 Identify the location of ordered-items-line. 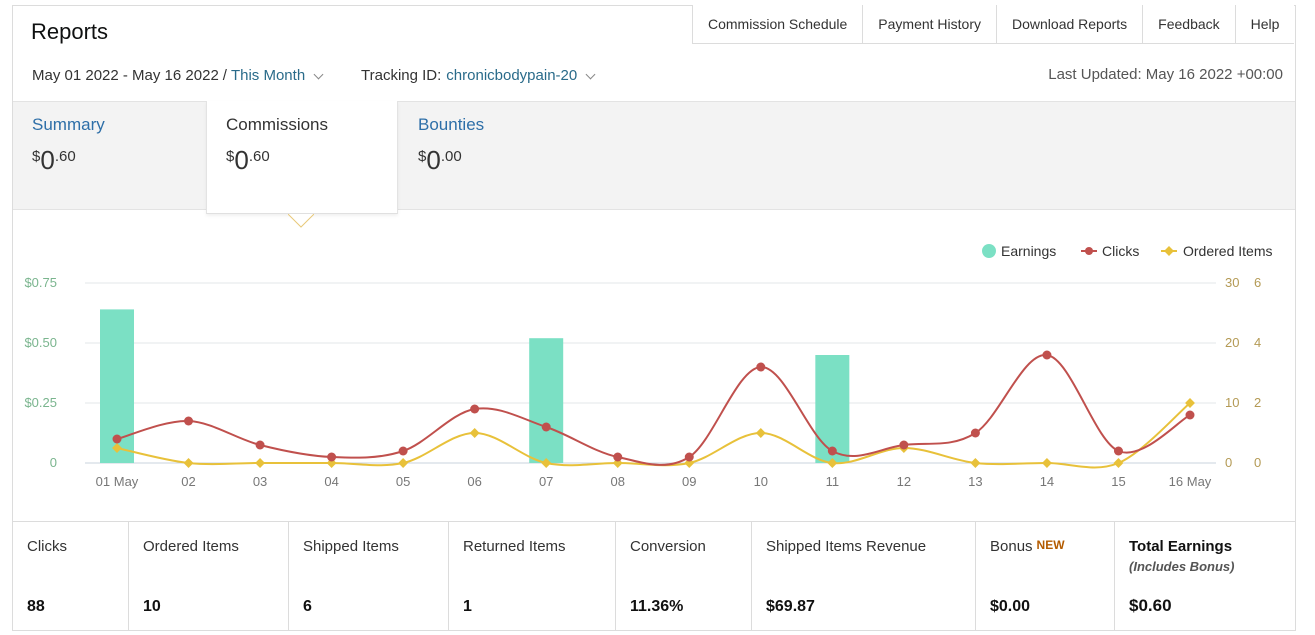
(653, 435).